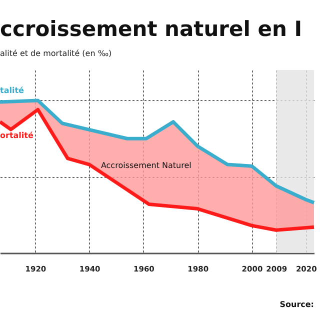 The image size is (320, 320). What do you see at coordinates (12, 91) in the screenshot?
I see `series-label: talité` at bounding box center [12, 91].